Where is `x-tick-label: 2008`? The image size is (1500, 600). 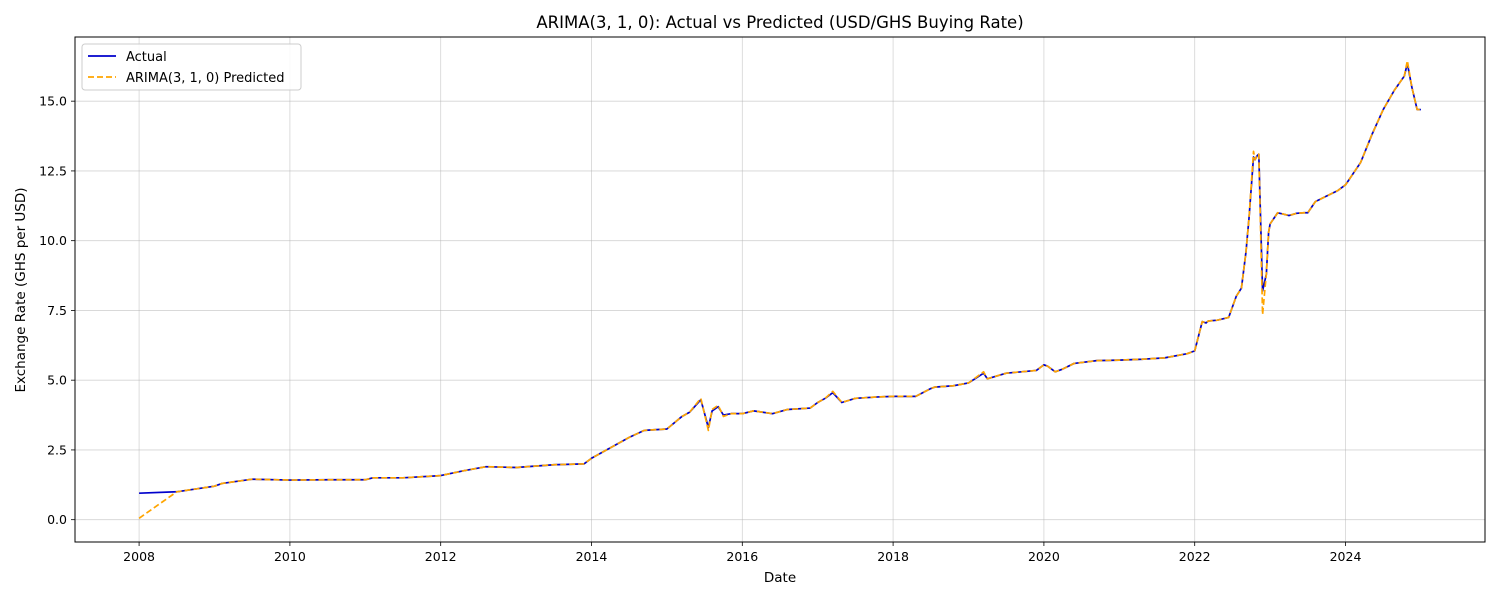
x-tick-label: 2008 is located at coordinates (139, 556).